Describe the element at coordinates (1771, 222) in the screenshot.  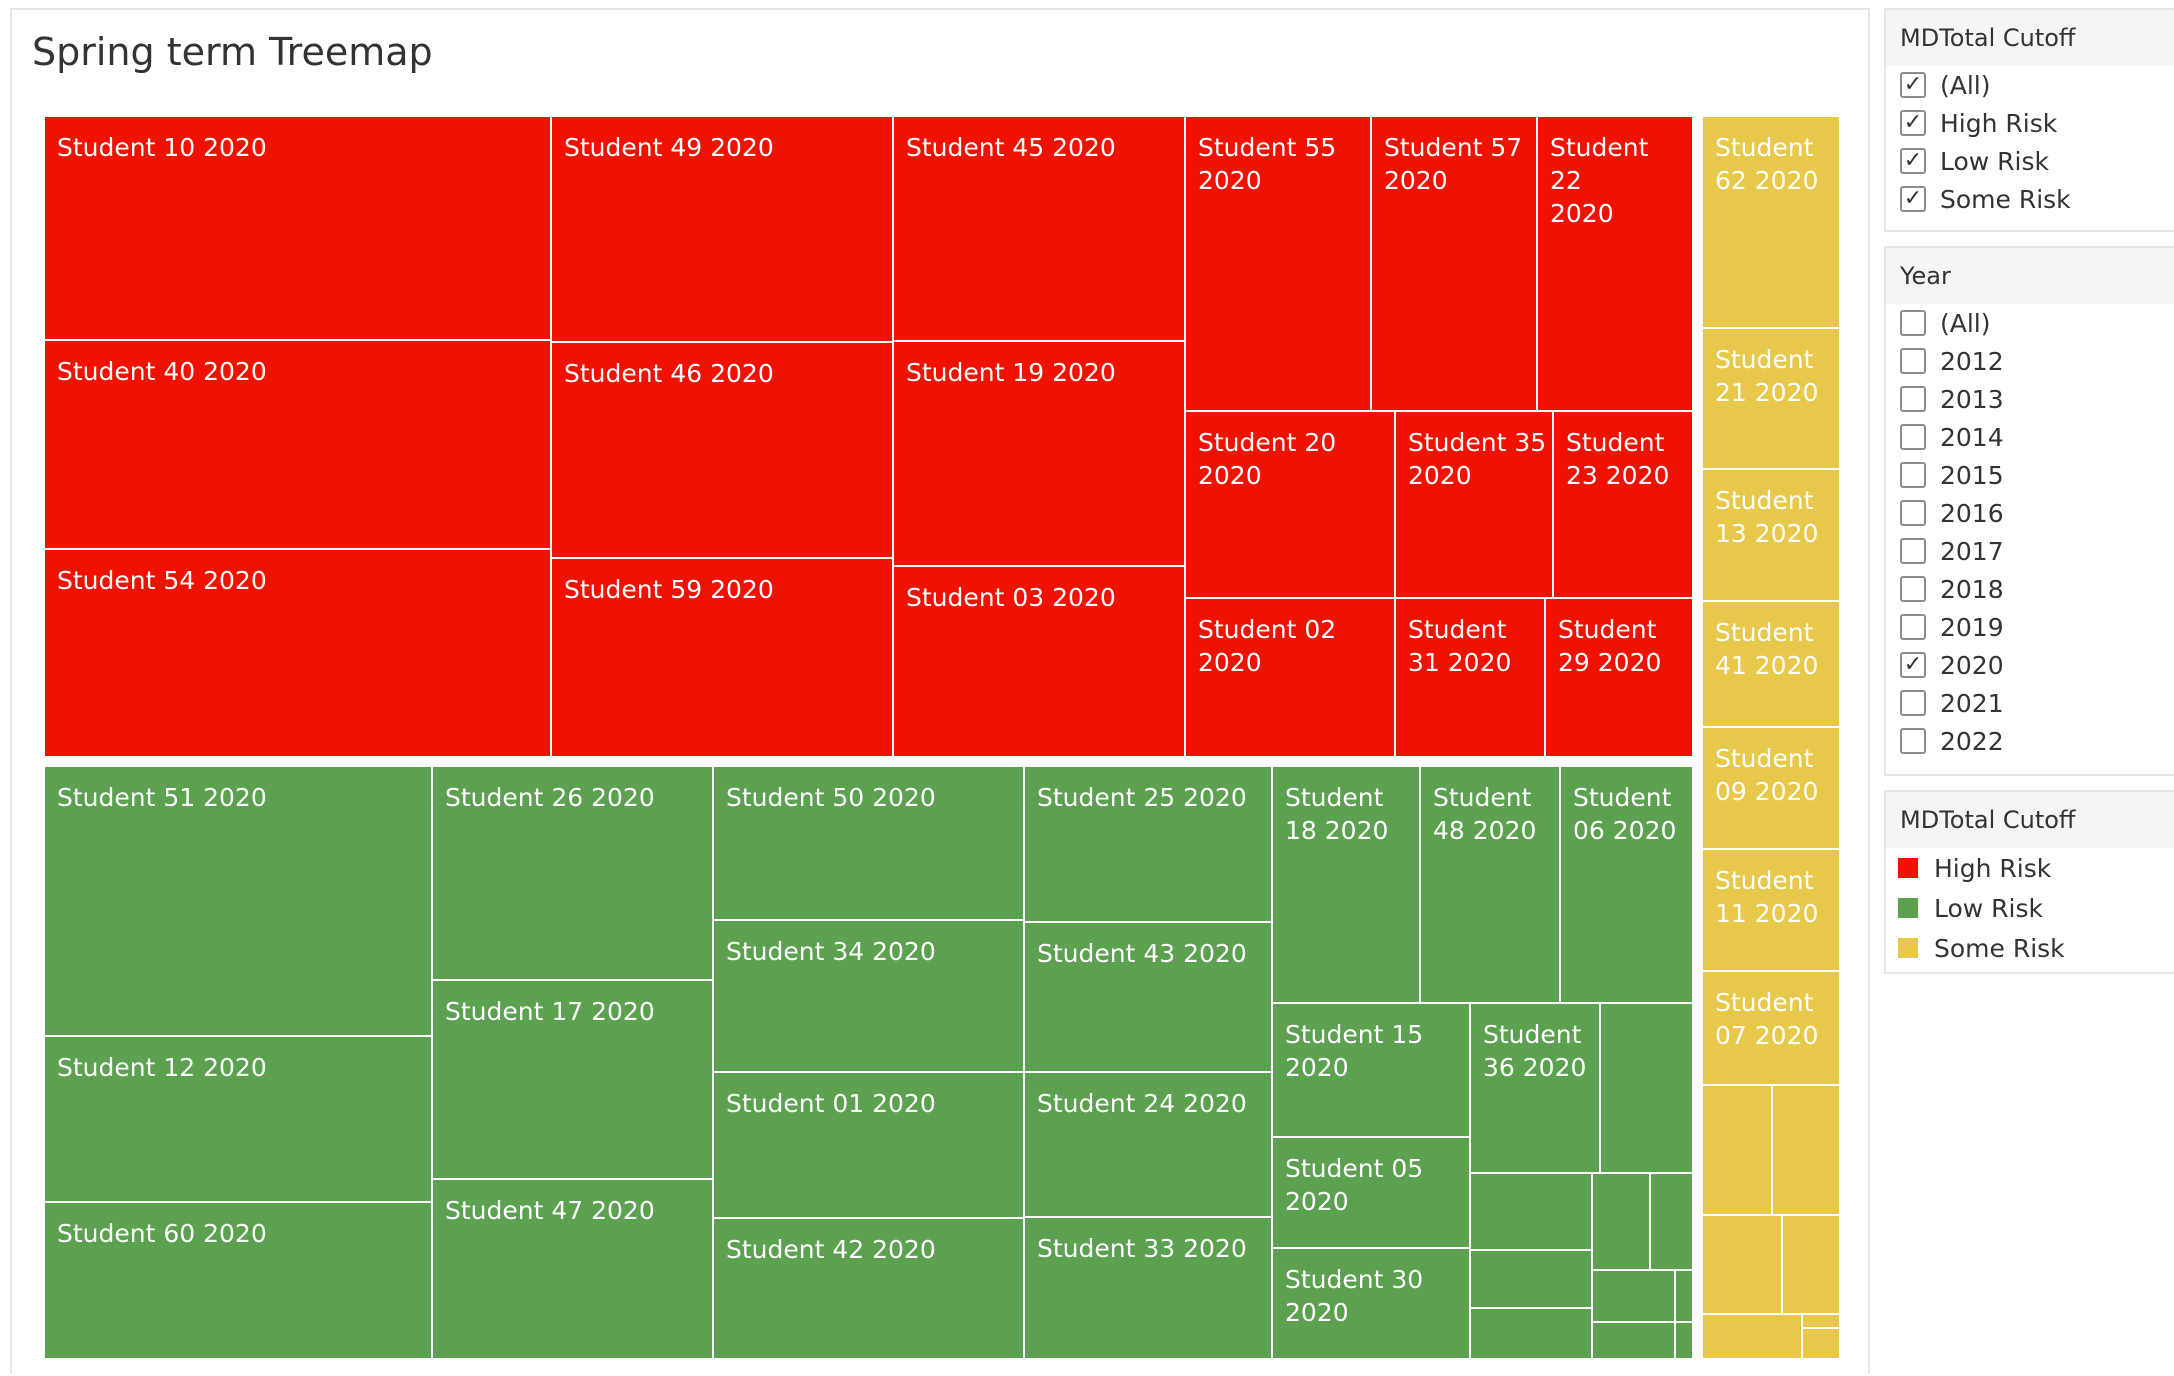
I see `treemap-tile: Student 62 2020` at that location.